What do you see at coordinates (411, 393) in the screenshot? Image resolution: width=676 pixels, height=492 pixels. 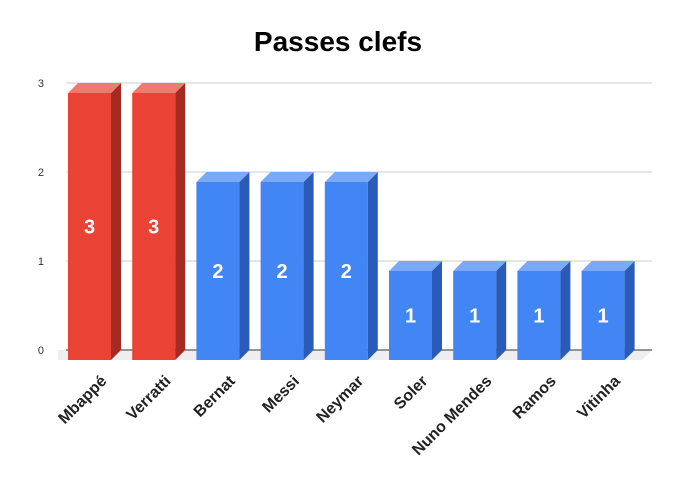 I see `x-tick-label: Soler` at bounding box center [411, 393].